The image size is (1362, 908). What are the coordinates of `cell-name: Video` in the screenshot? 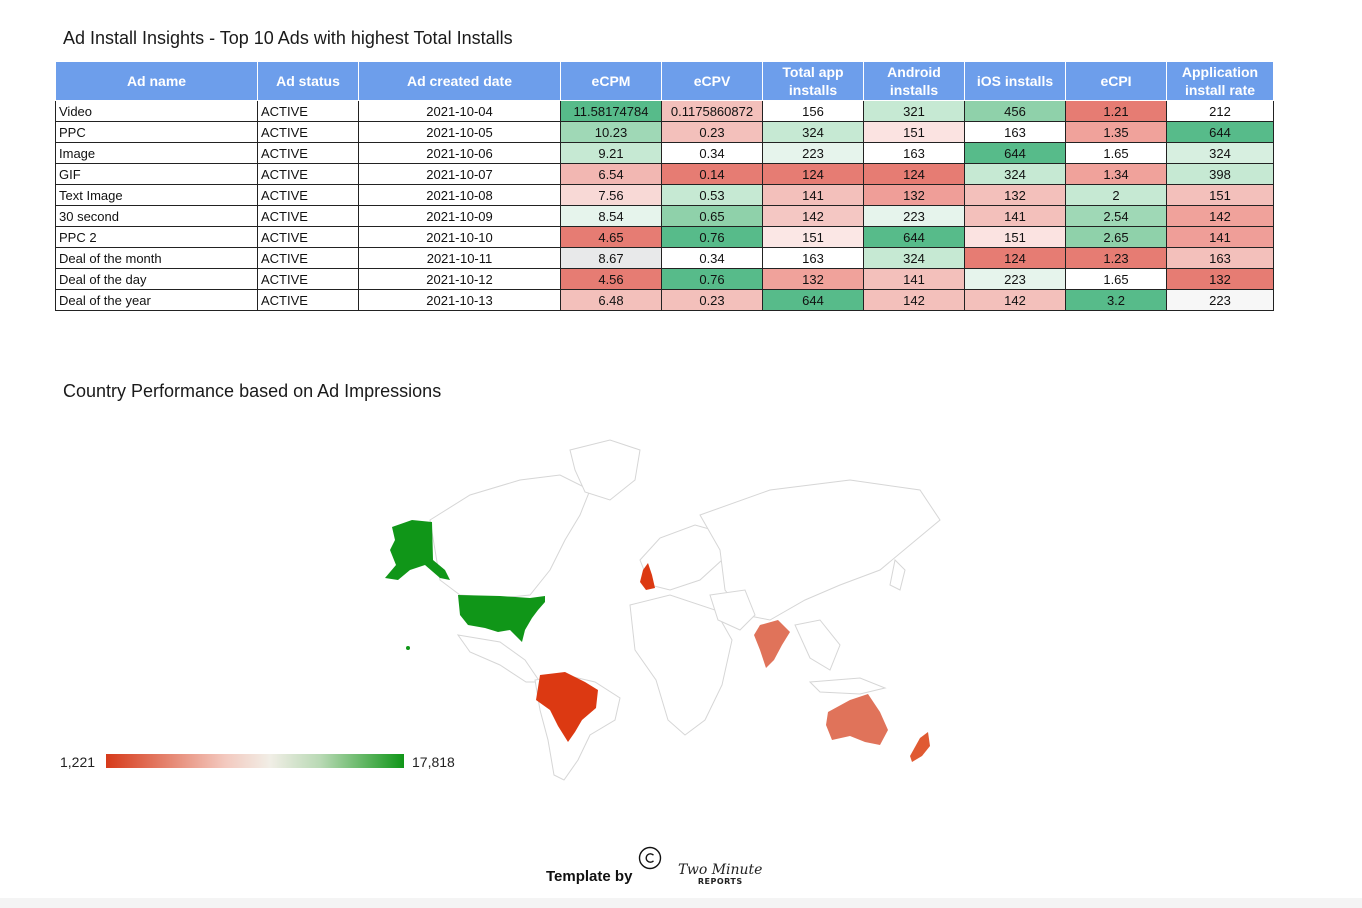 It's located at (156, 111).